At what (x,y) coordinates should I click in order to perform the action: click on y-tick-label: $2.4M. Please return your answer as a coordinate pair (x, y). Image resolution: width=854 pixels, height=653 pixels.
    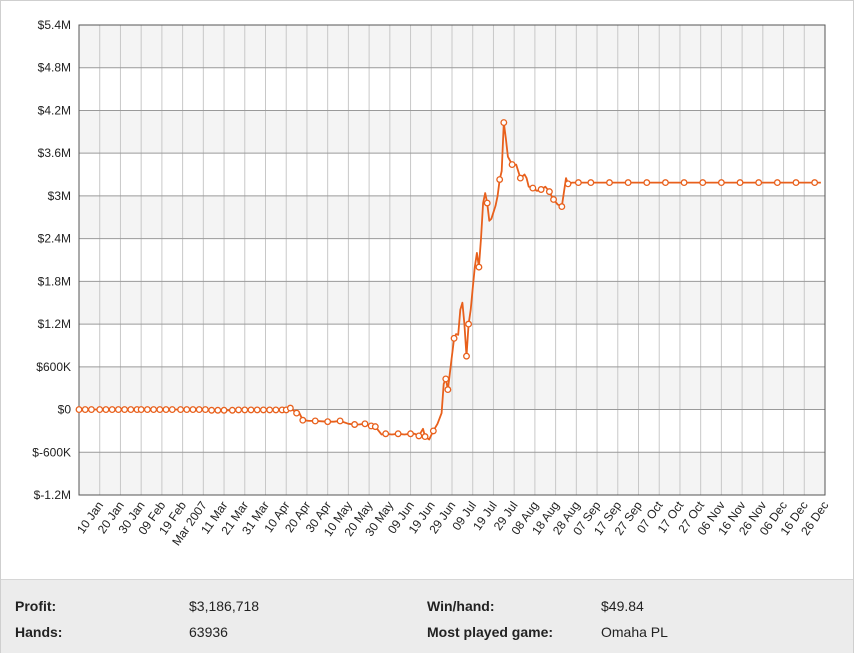
    Looking at the image, I should click on (54, 239).